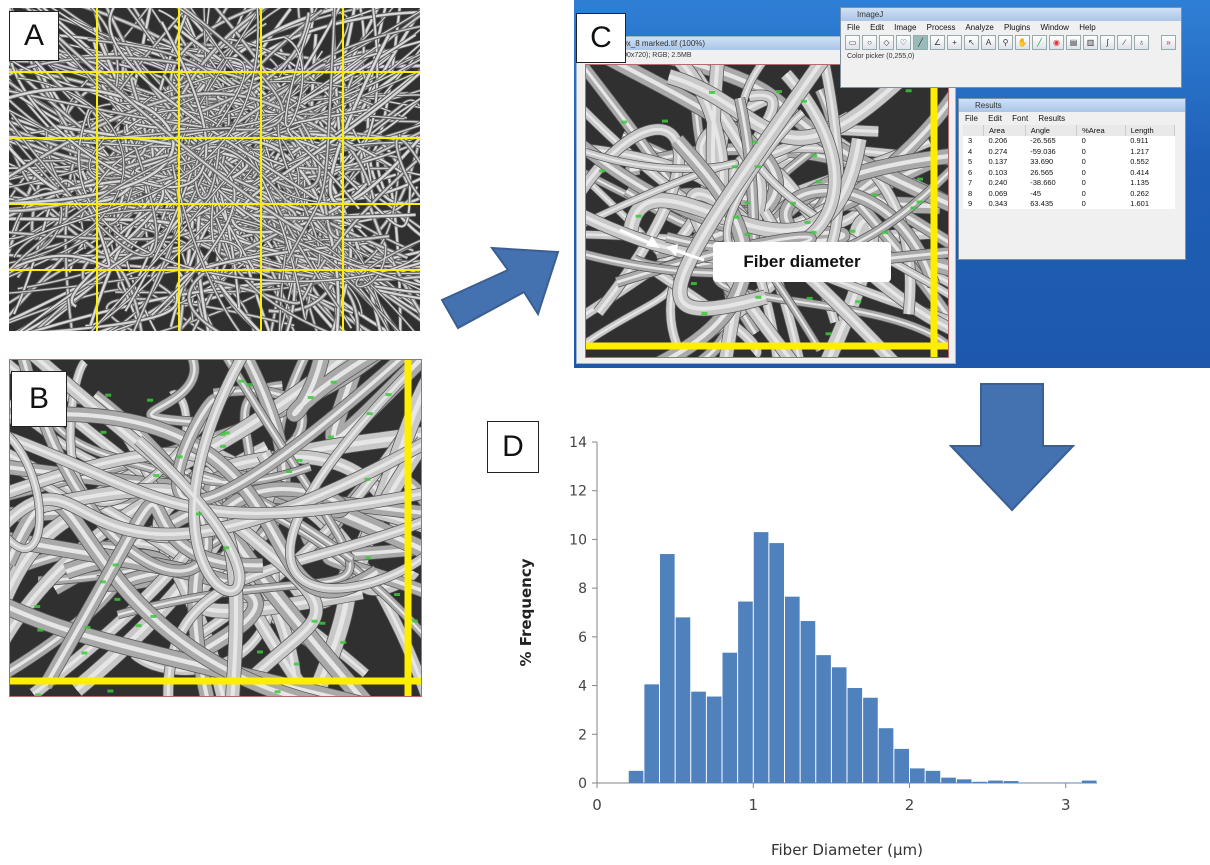 Image resolution: width=1210 pixels, height=865 pixels. Describe the element at coordinates (1005, 42) in the screenshot. I see `zoom-tool-icon: ⚲` at that location.